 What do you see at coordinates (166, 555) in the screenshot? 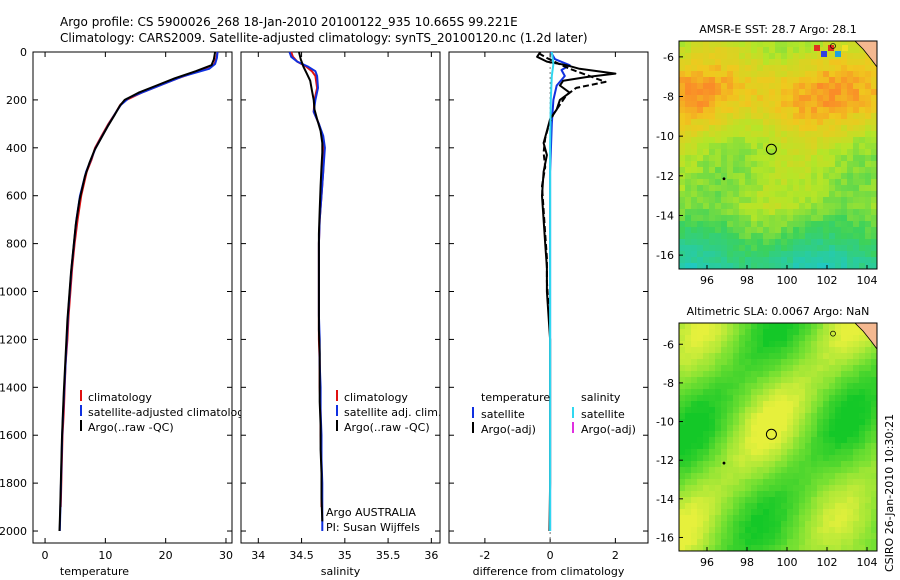
I see `temperature-x-tick-label: 20` at bounding box center [166, 555].